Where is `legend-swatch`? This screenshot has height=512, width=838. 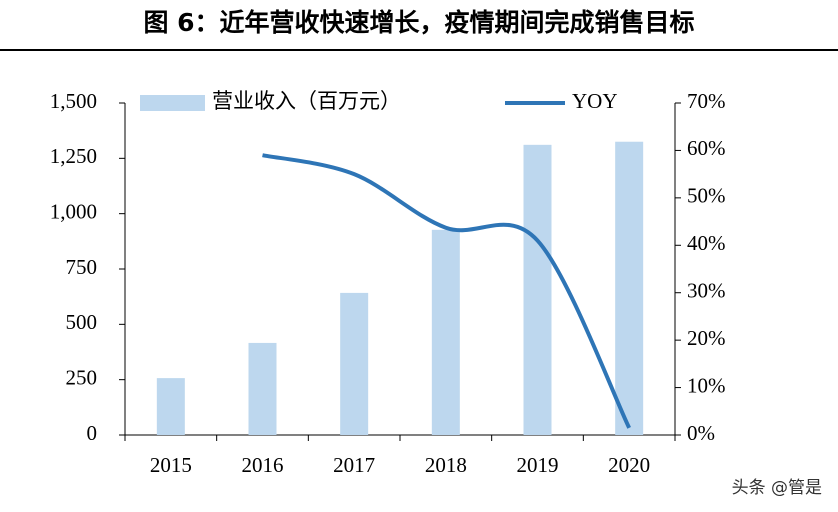
legend-swatch is located at coordinates (172, 103).